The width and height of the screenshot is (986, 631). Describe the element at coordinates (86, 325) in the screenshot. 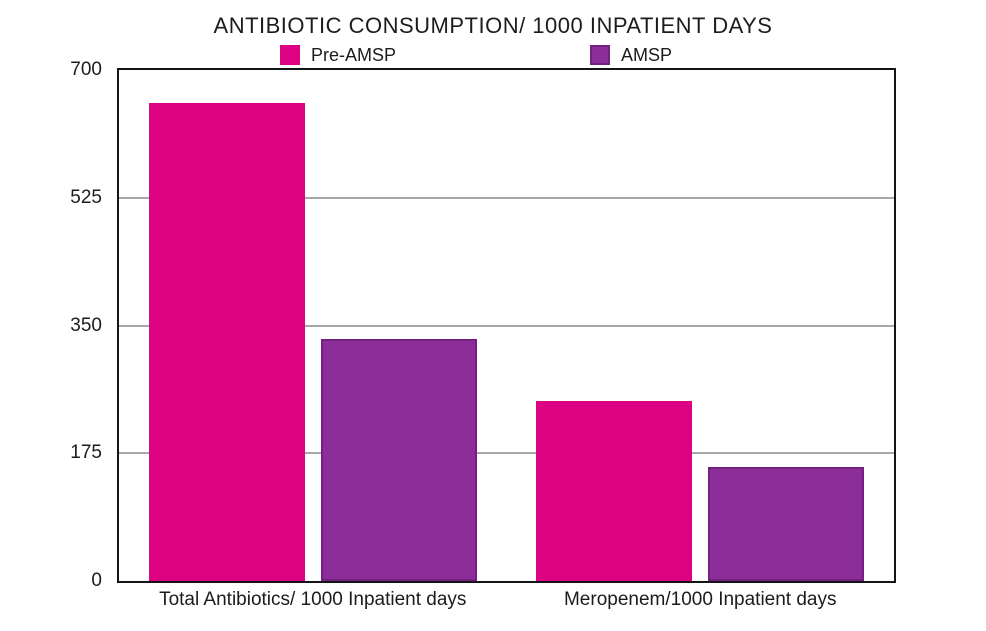

I see `y-axis-tick-label-350: 350` at that location.